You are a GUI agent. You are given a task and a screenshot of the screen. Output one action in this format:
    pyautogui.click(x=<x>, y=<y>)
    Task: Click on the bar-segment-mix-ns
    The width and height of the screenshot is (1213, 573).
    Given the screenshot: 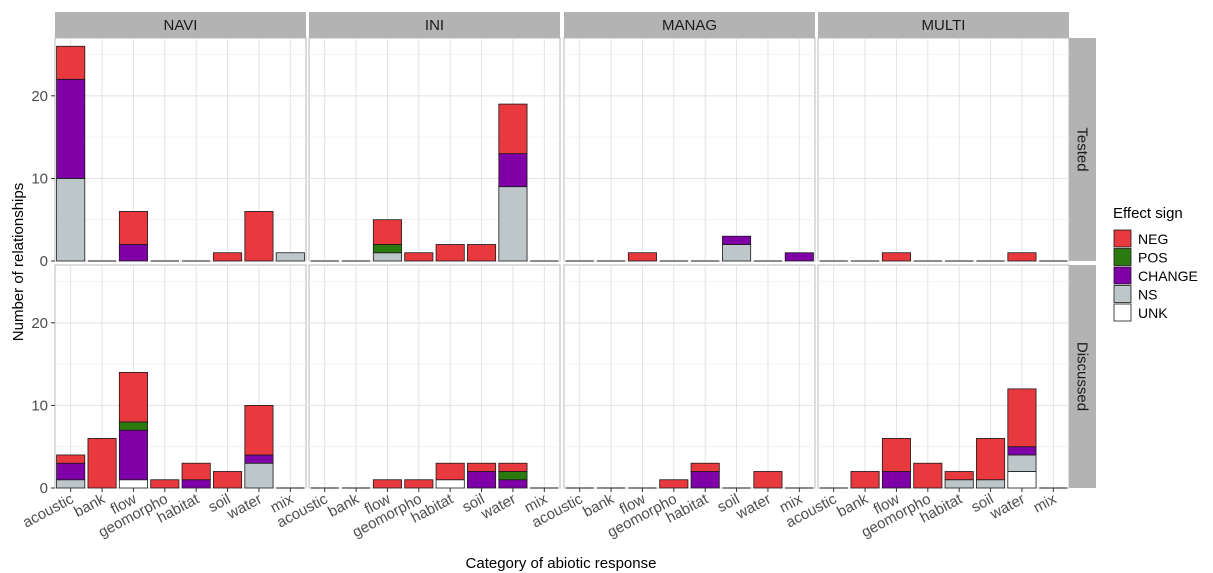 What is the action you would take?
    pyautogui.click(x=290, y=257)
    